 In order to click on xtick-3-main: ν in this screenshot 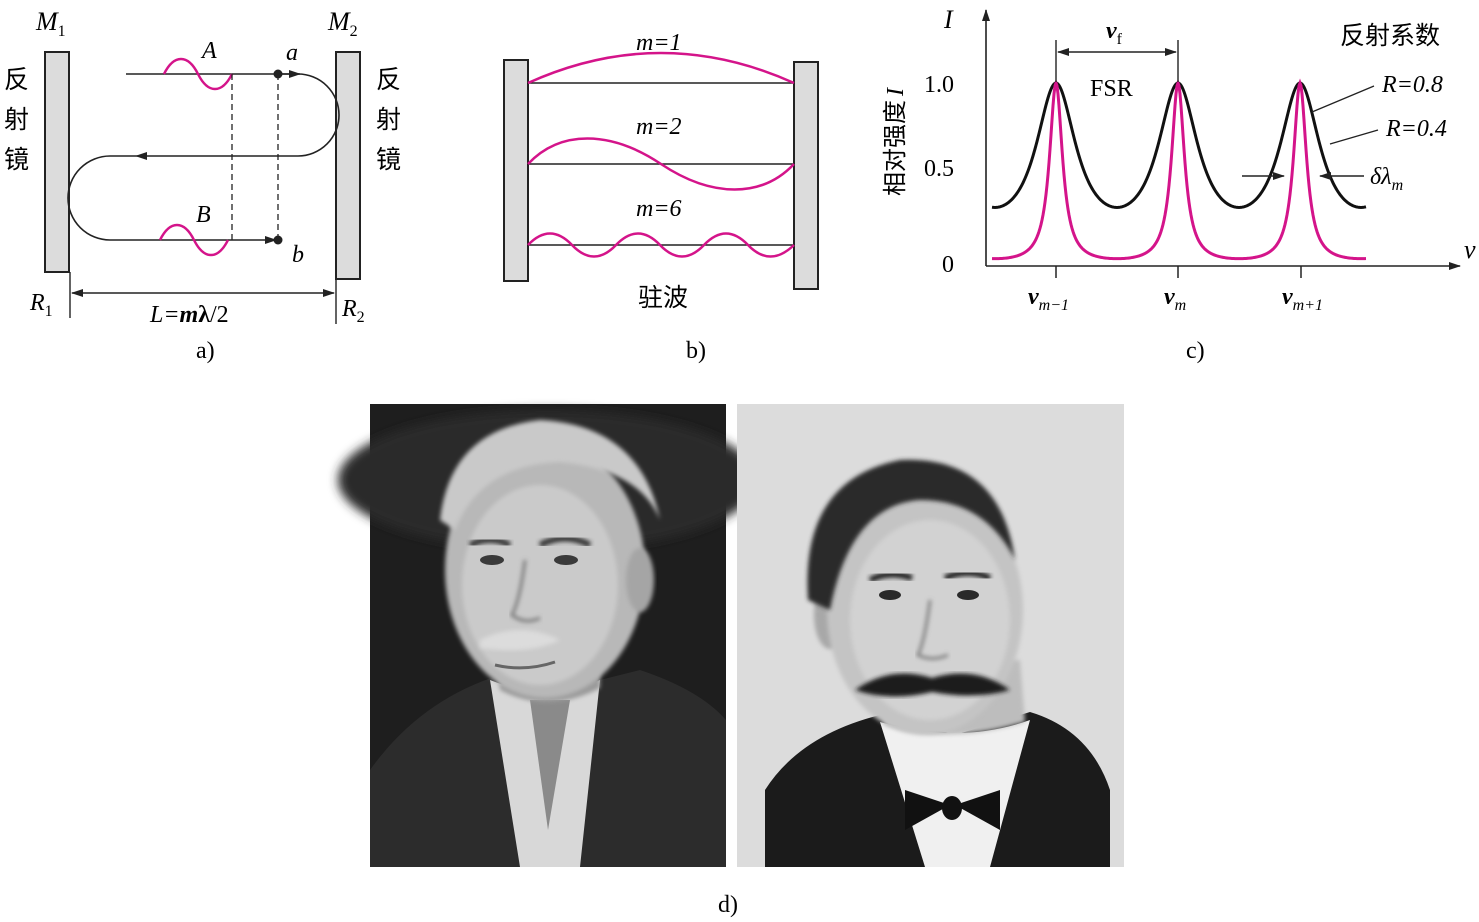, I will do `click(1287, 297)`.